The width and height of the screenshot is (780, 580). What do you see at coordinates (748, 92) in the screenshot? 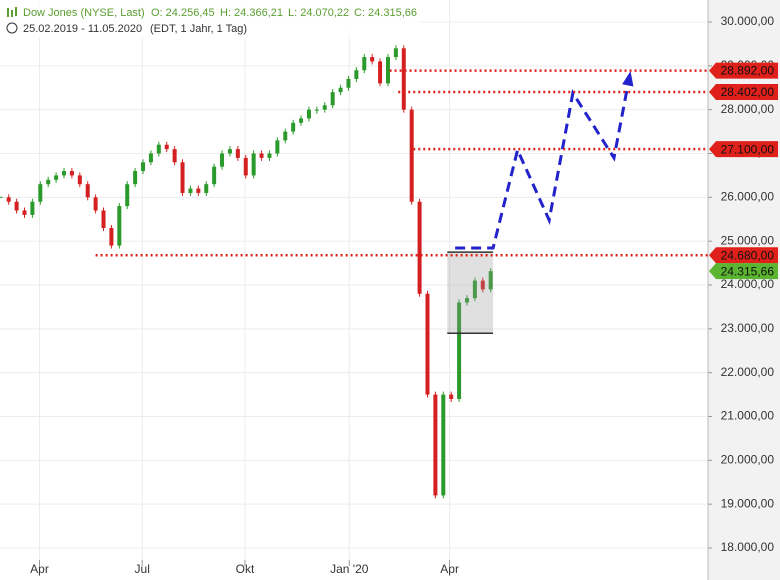
I see `level-label: 28.402,00` at bounding box center [748, 92].